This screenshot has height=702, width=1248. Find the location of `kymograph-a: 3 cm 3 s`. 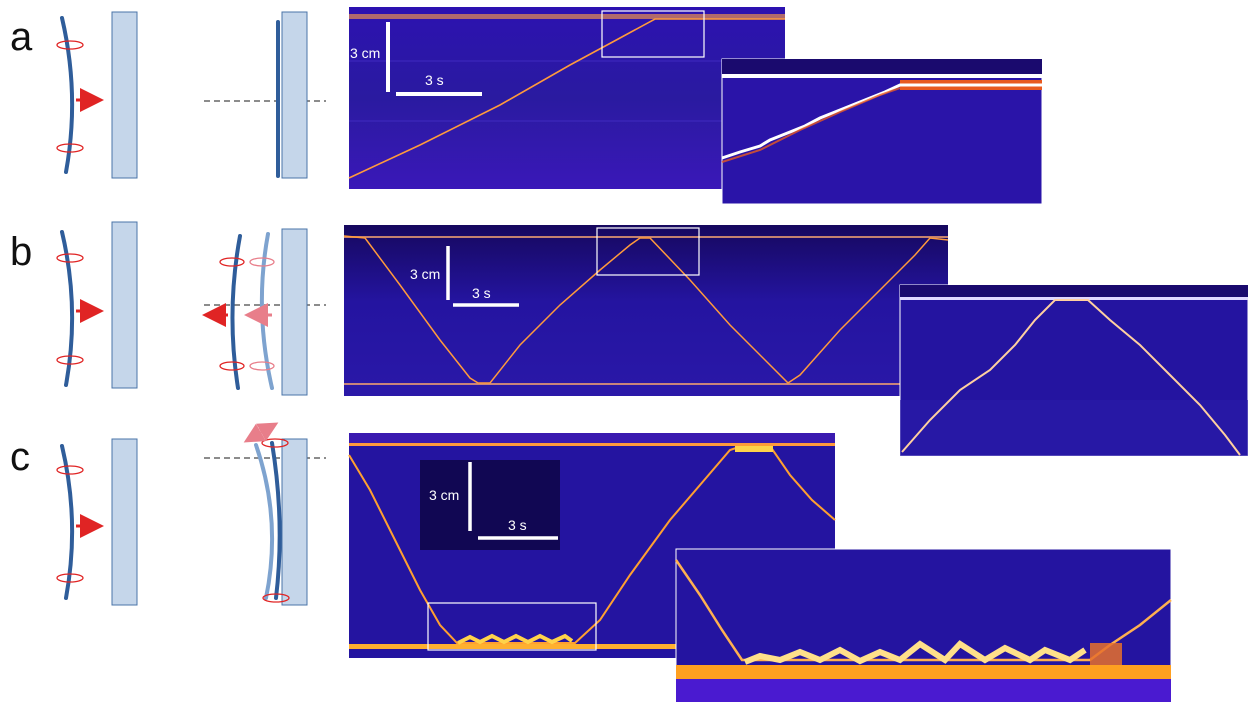

kymograph-a: 3 cm 3 s is located at coordinates (566, 98).